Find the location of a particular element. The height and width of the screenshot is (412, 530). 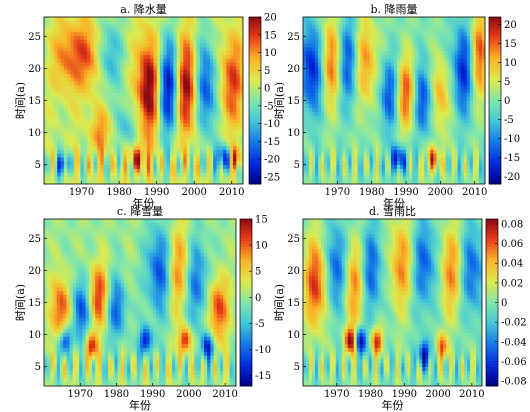

colorbar-segment is located at coordinates (255, 116).